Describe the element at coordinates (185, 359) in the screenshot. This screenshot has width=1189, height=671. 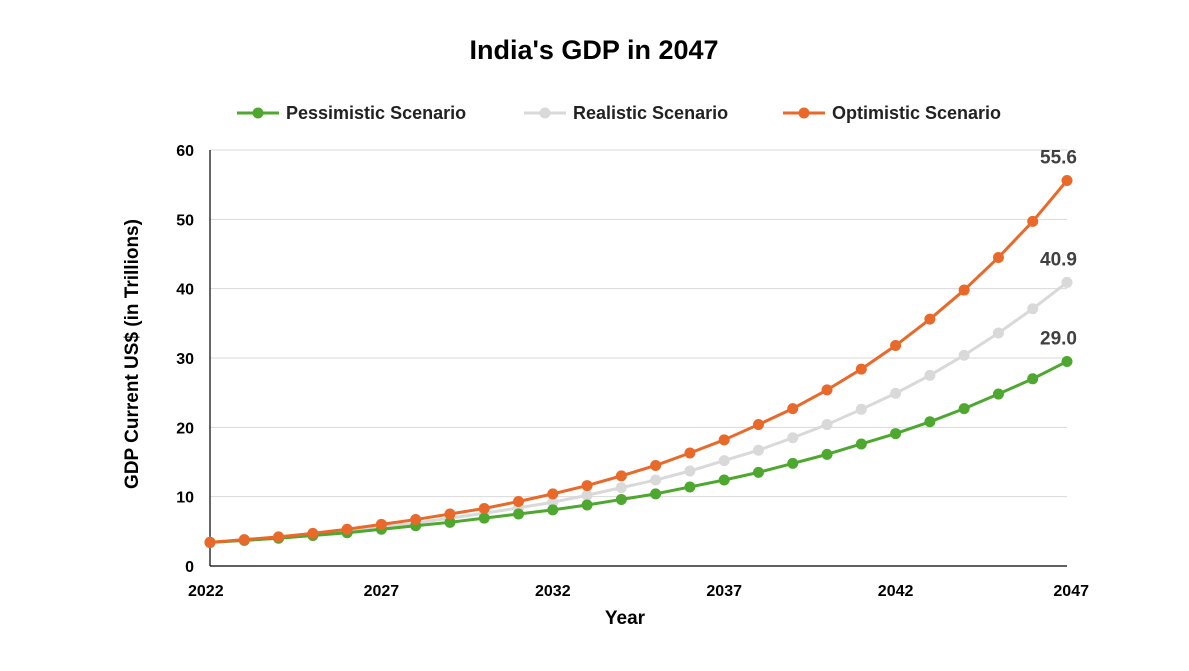
I see `y-tick-label: 30` at that location.